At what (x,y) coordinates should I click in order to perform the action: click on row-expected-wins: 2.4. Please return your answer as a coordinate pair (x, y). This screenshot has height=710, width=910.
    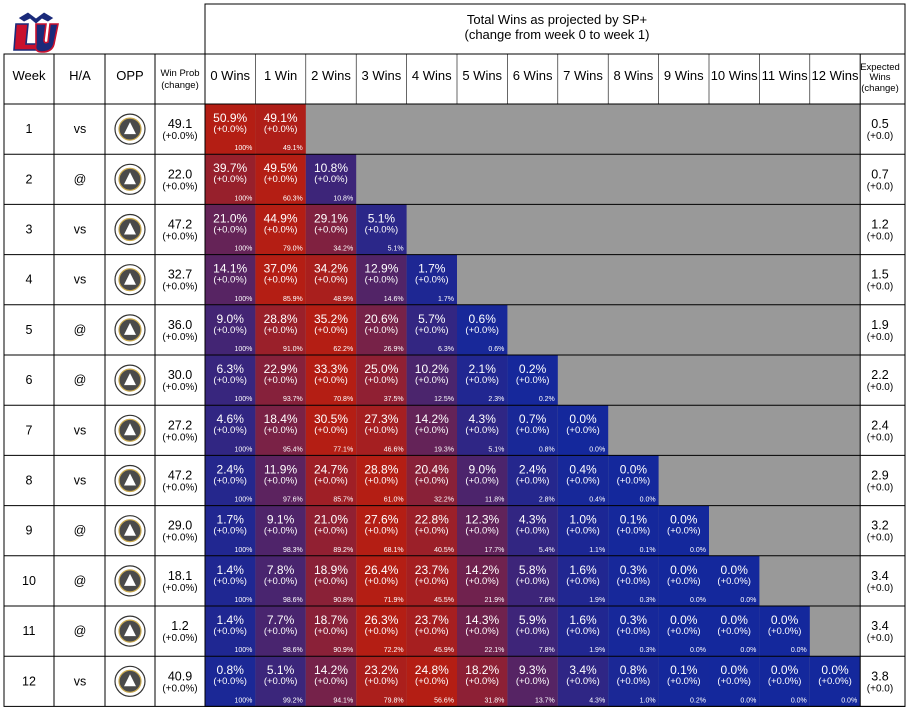
    Looking at the image, I should click on (879, 425).